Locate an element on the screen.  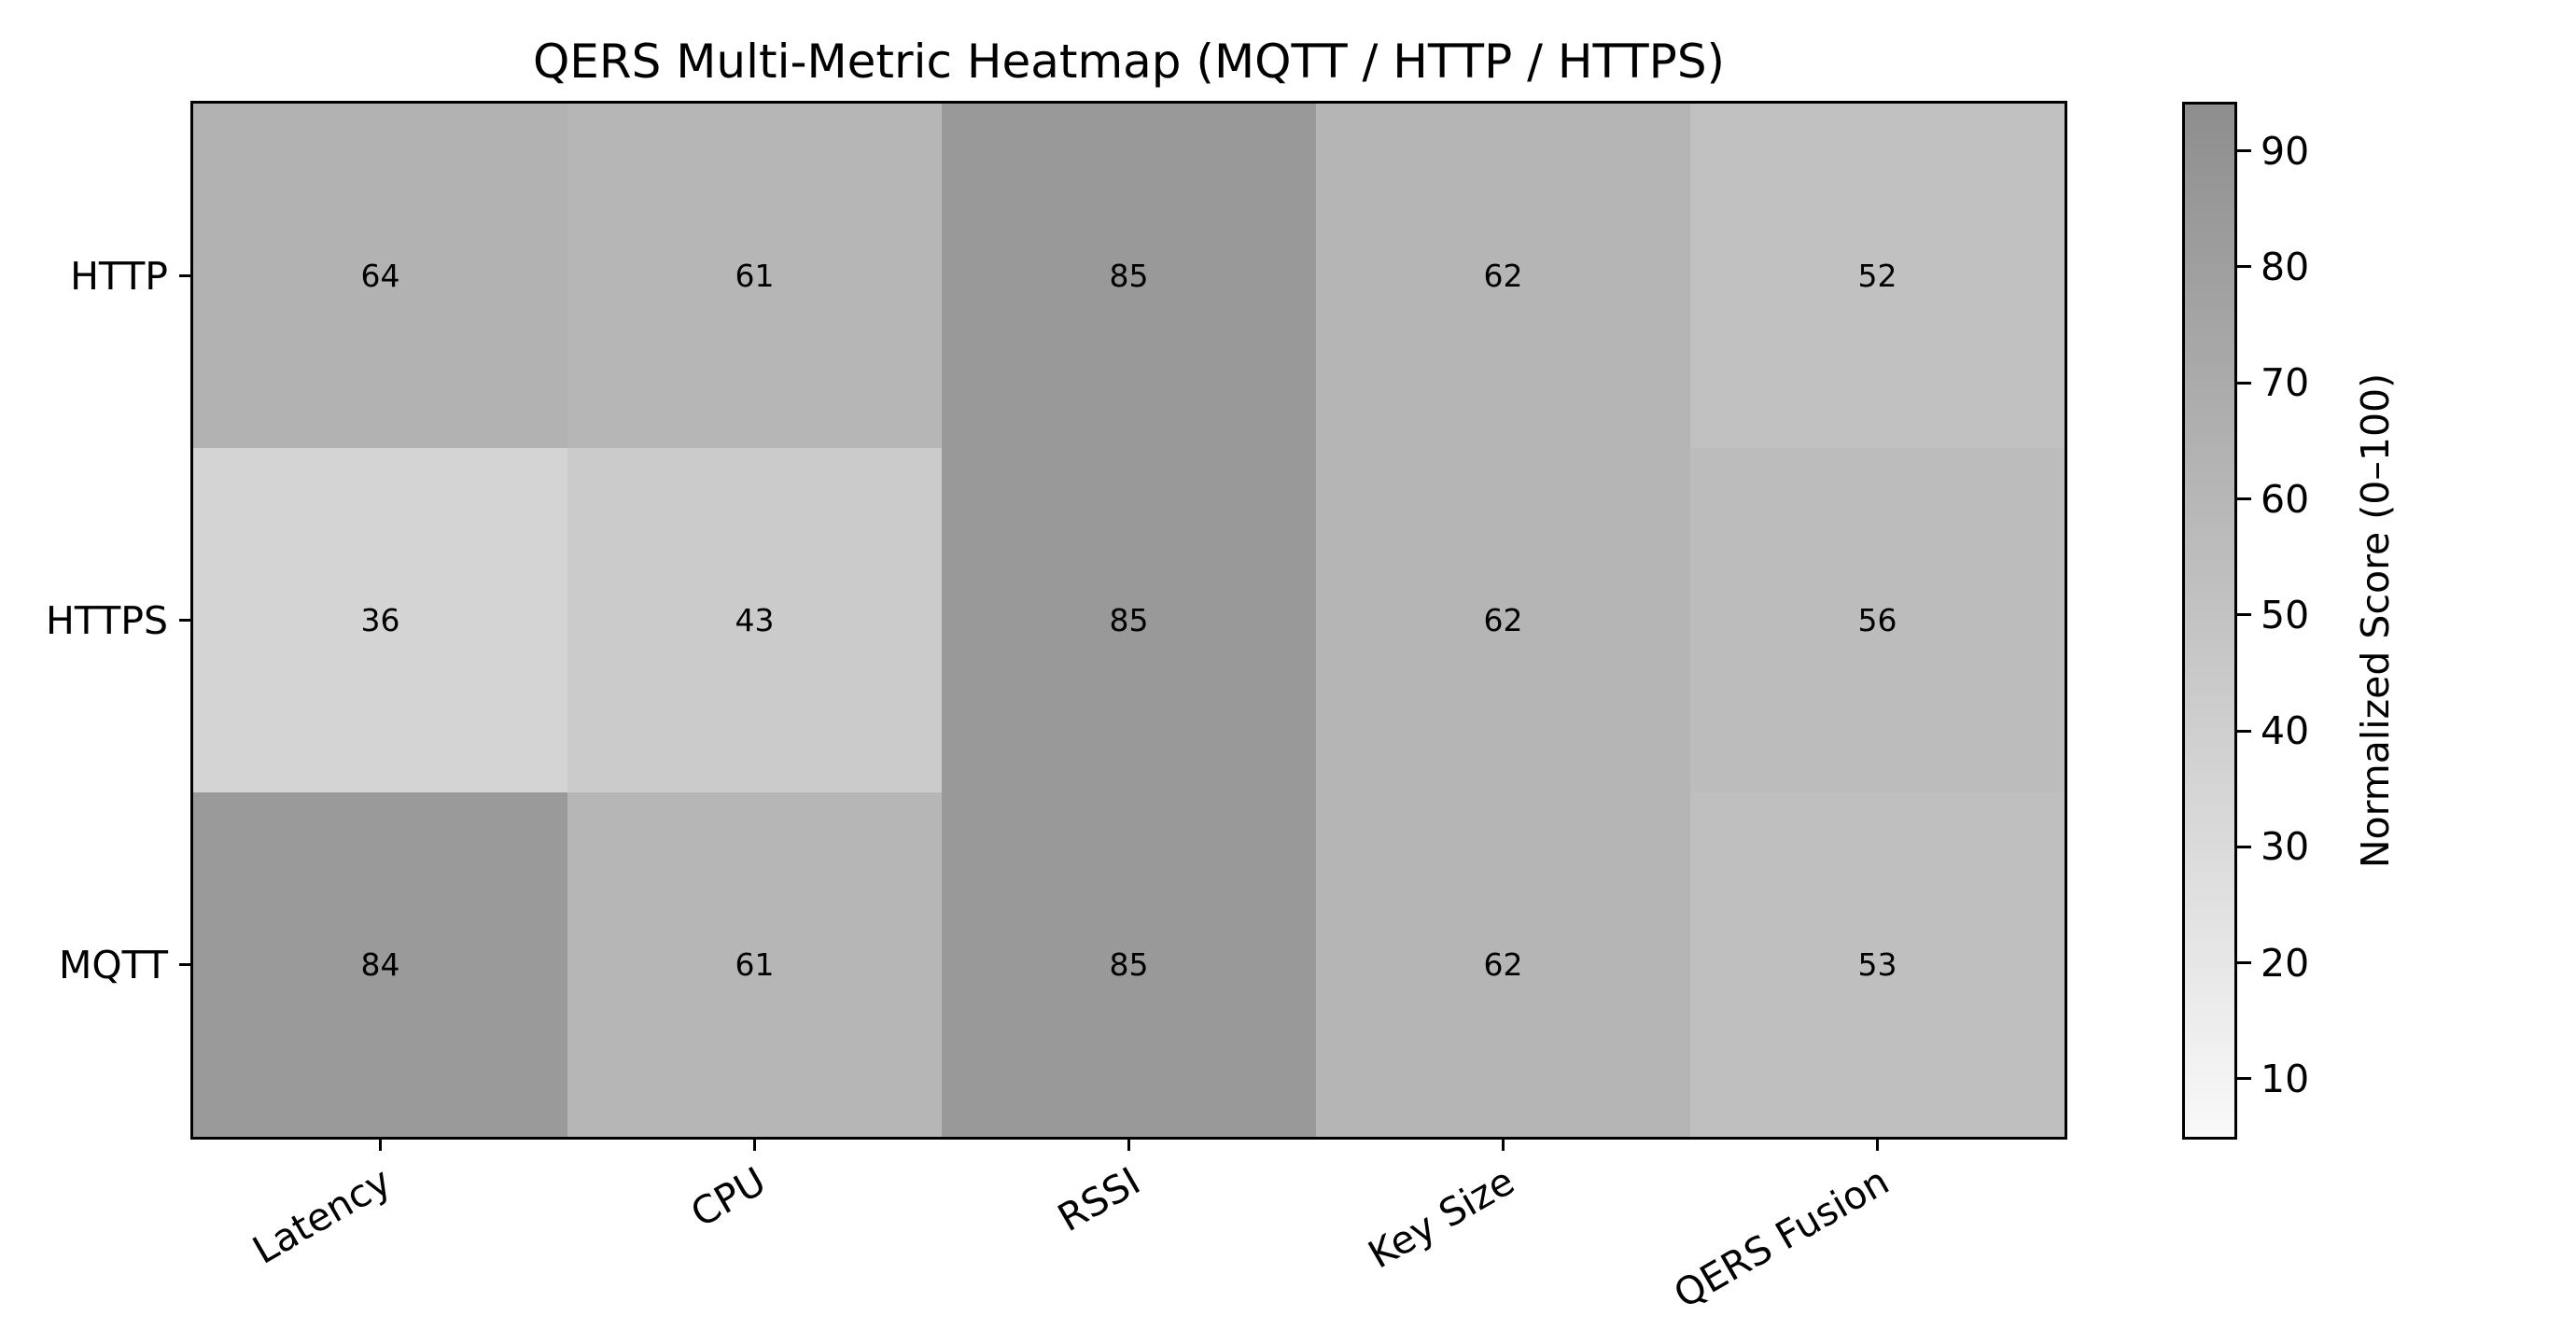
cell-value: 52 is located at coordinates (1877, 276).